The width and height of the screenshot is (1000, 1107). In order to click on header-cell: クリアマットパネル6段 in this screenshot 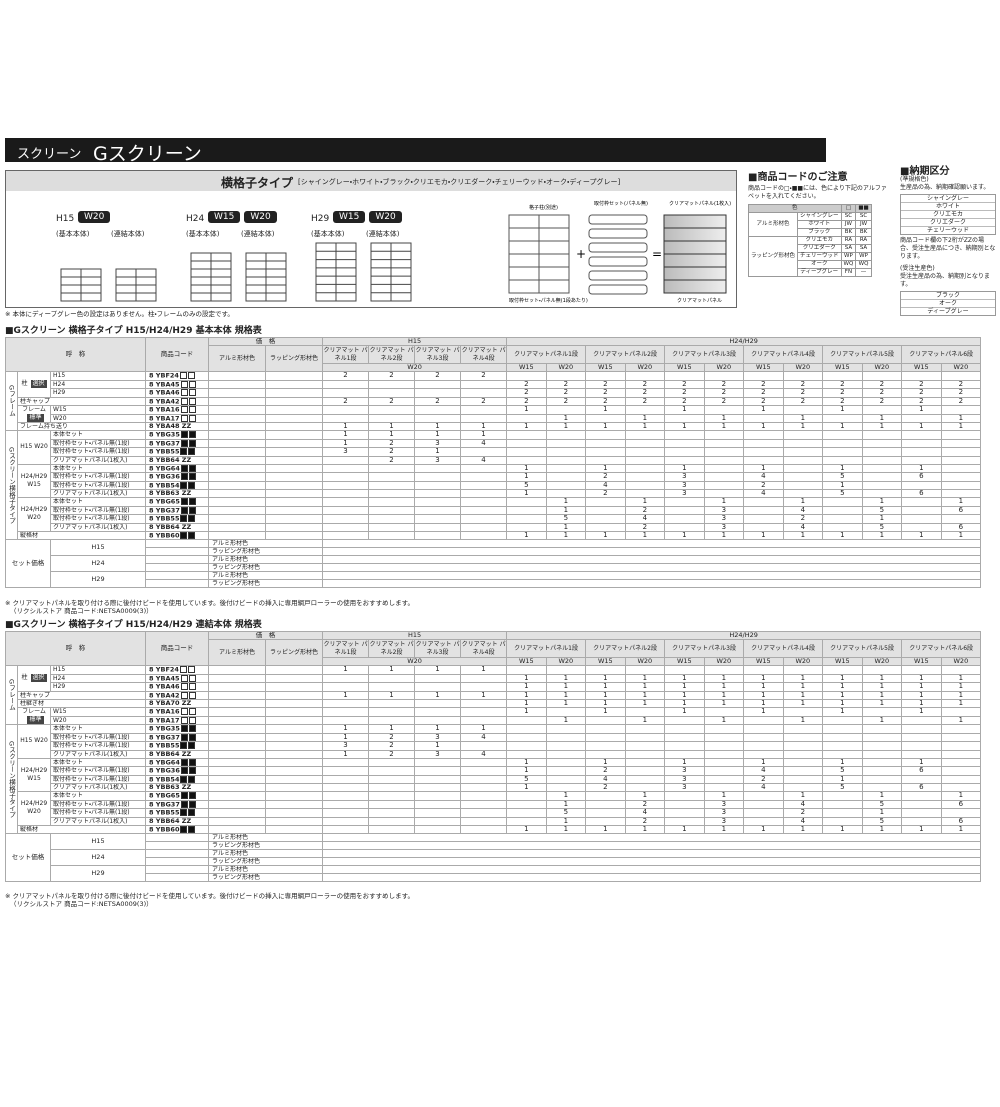, I will do `click(941, 354)`.